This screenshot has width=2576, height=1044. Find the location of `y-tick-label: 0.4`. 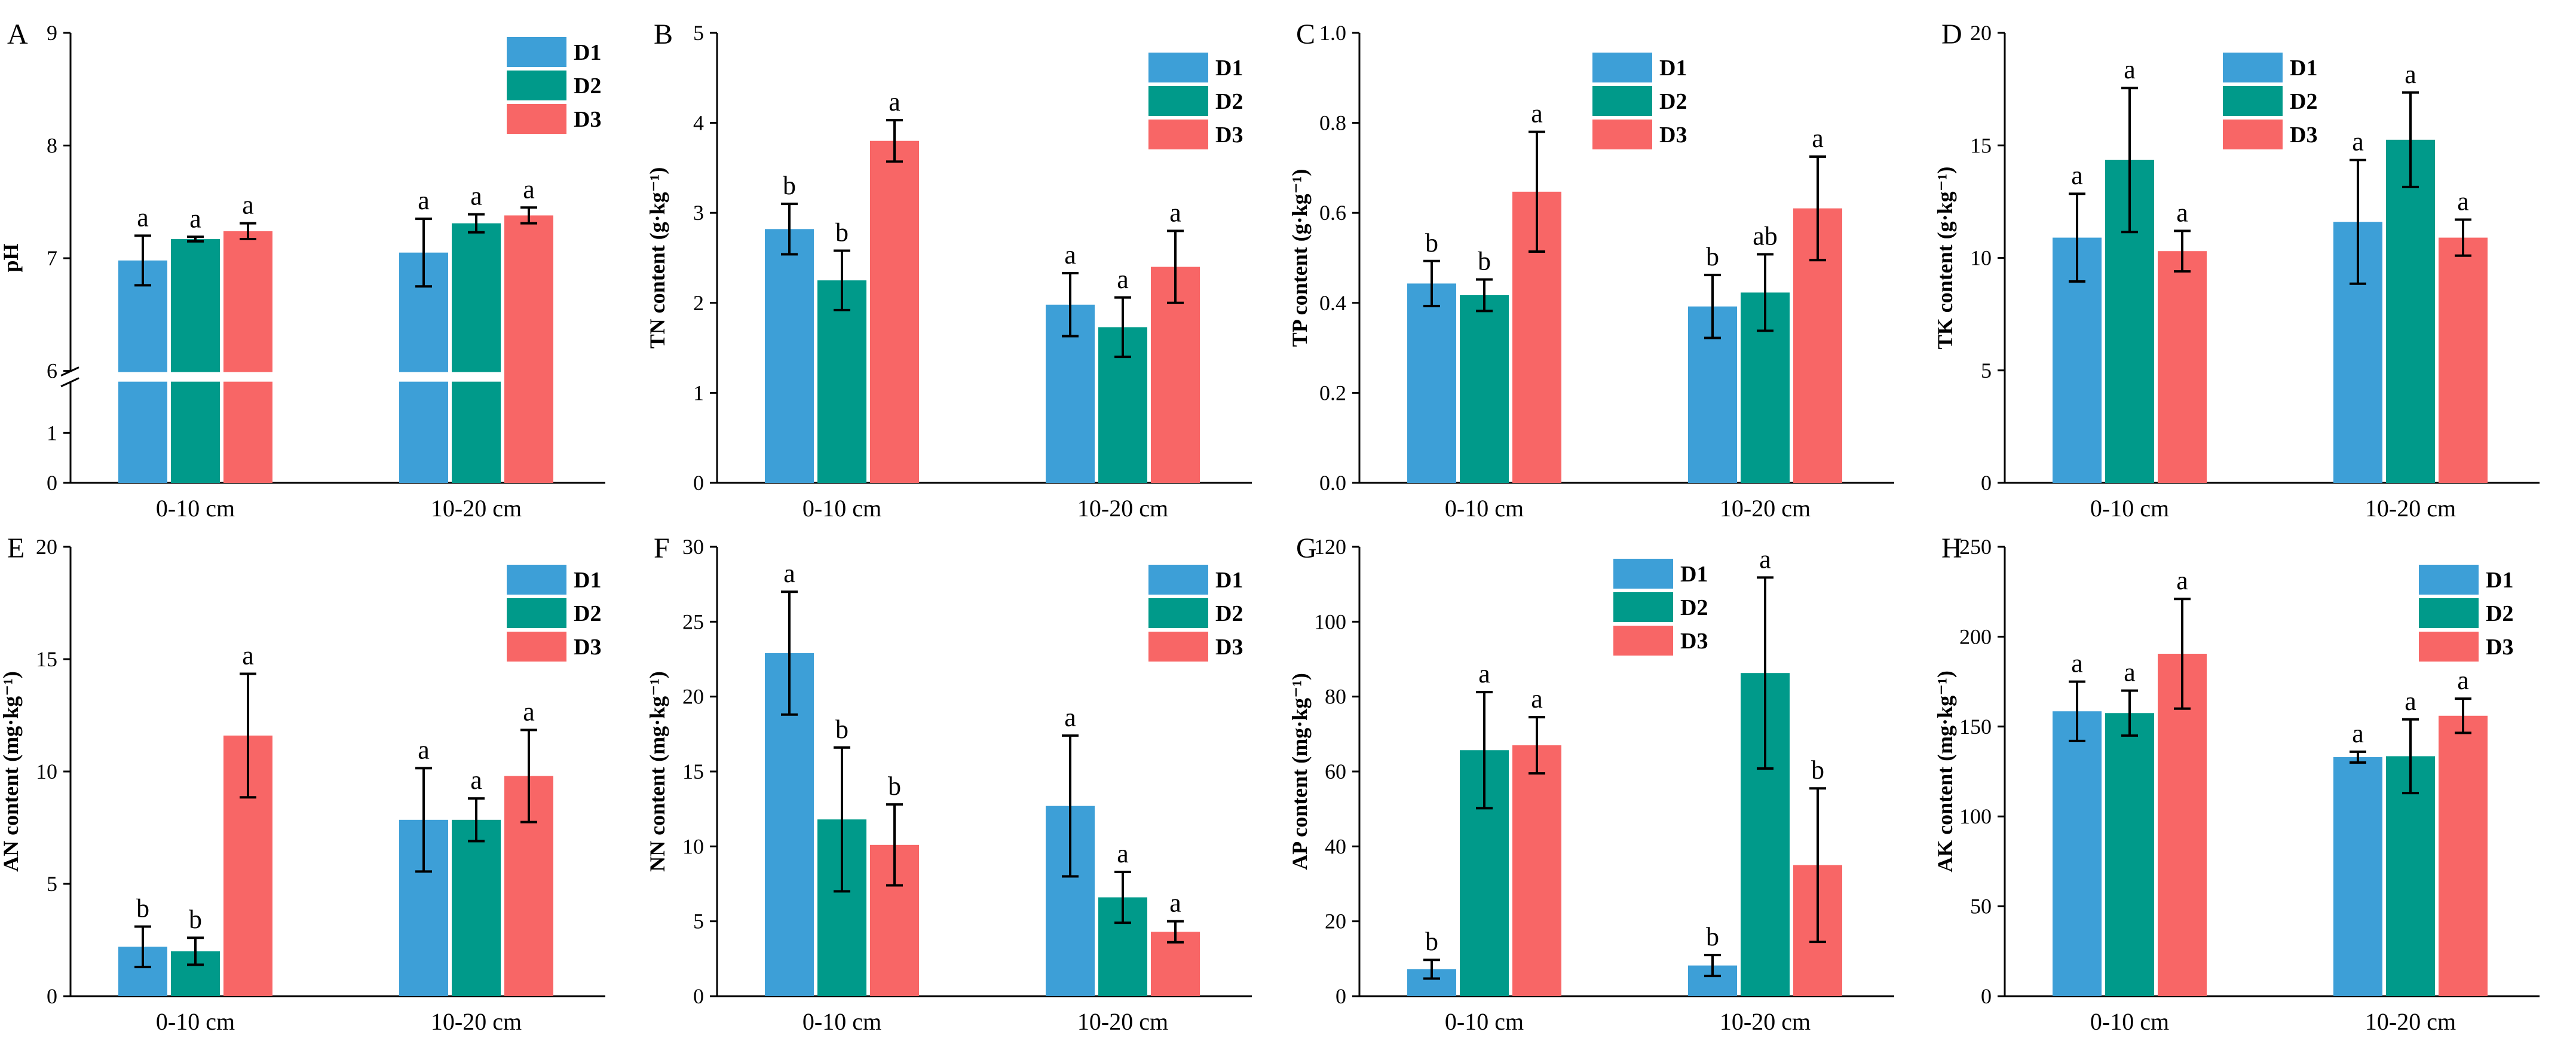

y-tick-label: 0.4 is located at coordinates (1333, 303).